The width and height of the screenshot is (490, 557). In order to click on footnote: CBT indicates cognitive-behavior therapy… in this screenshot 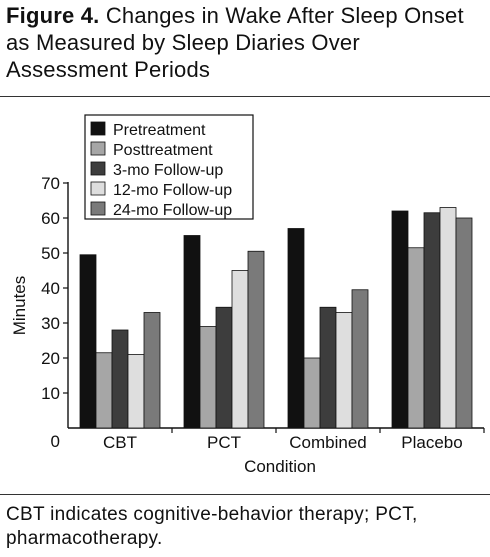, I will do `click(212, 526)`.